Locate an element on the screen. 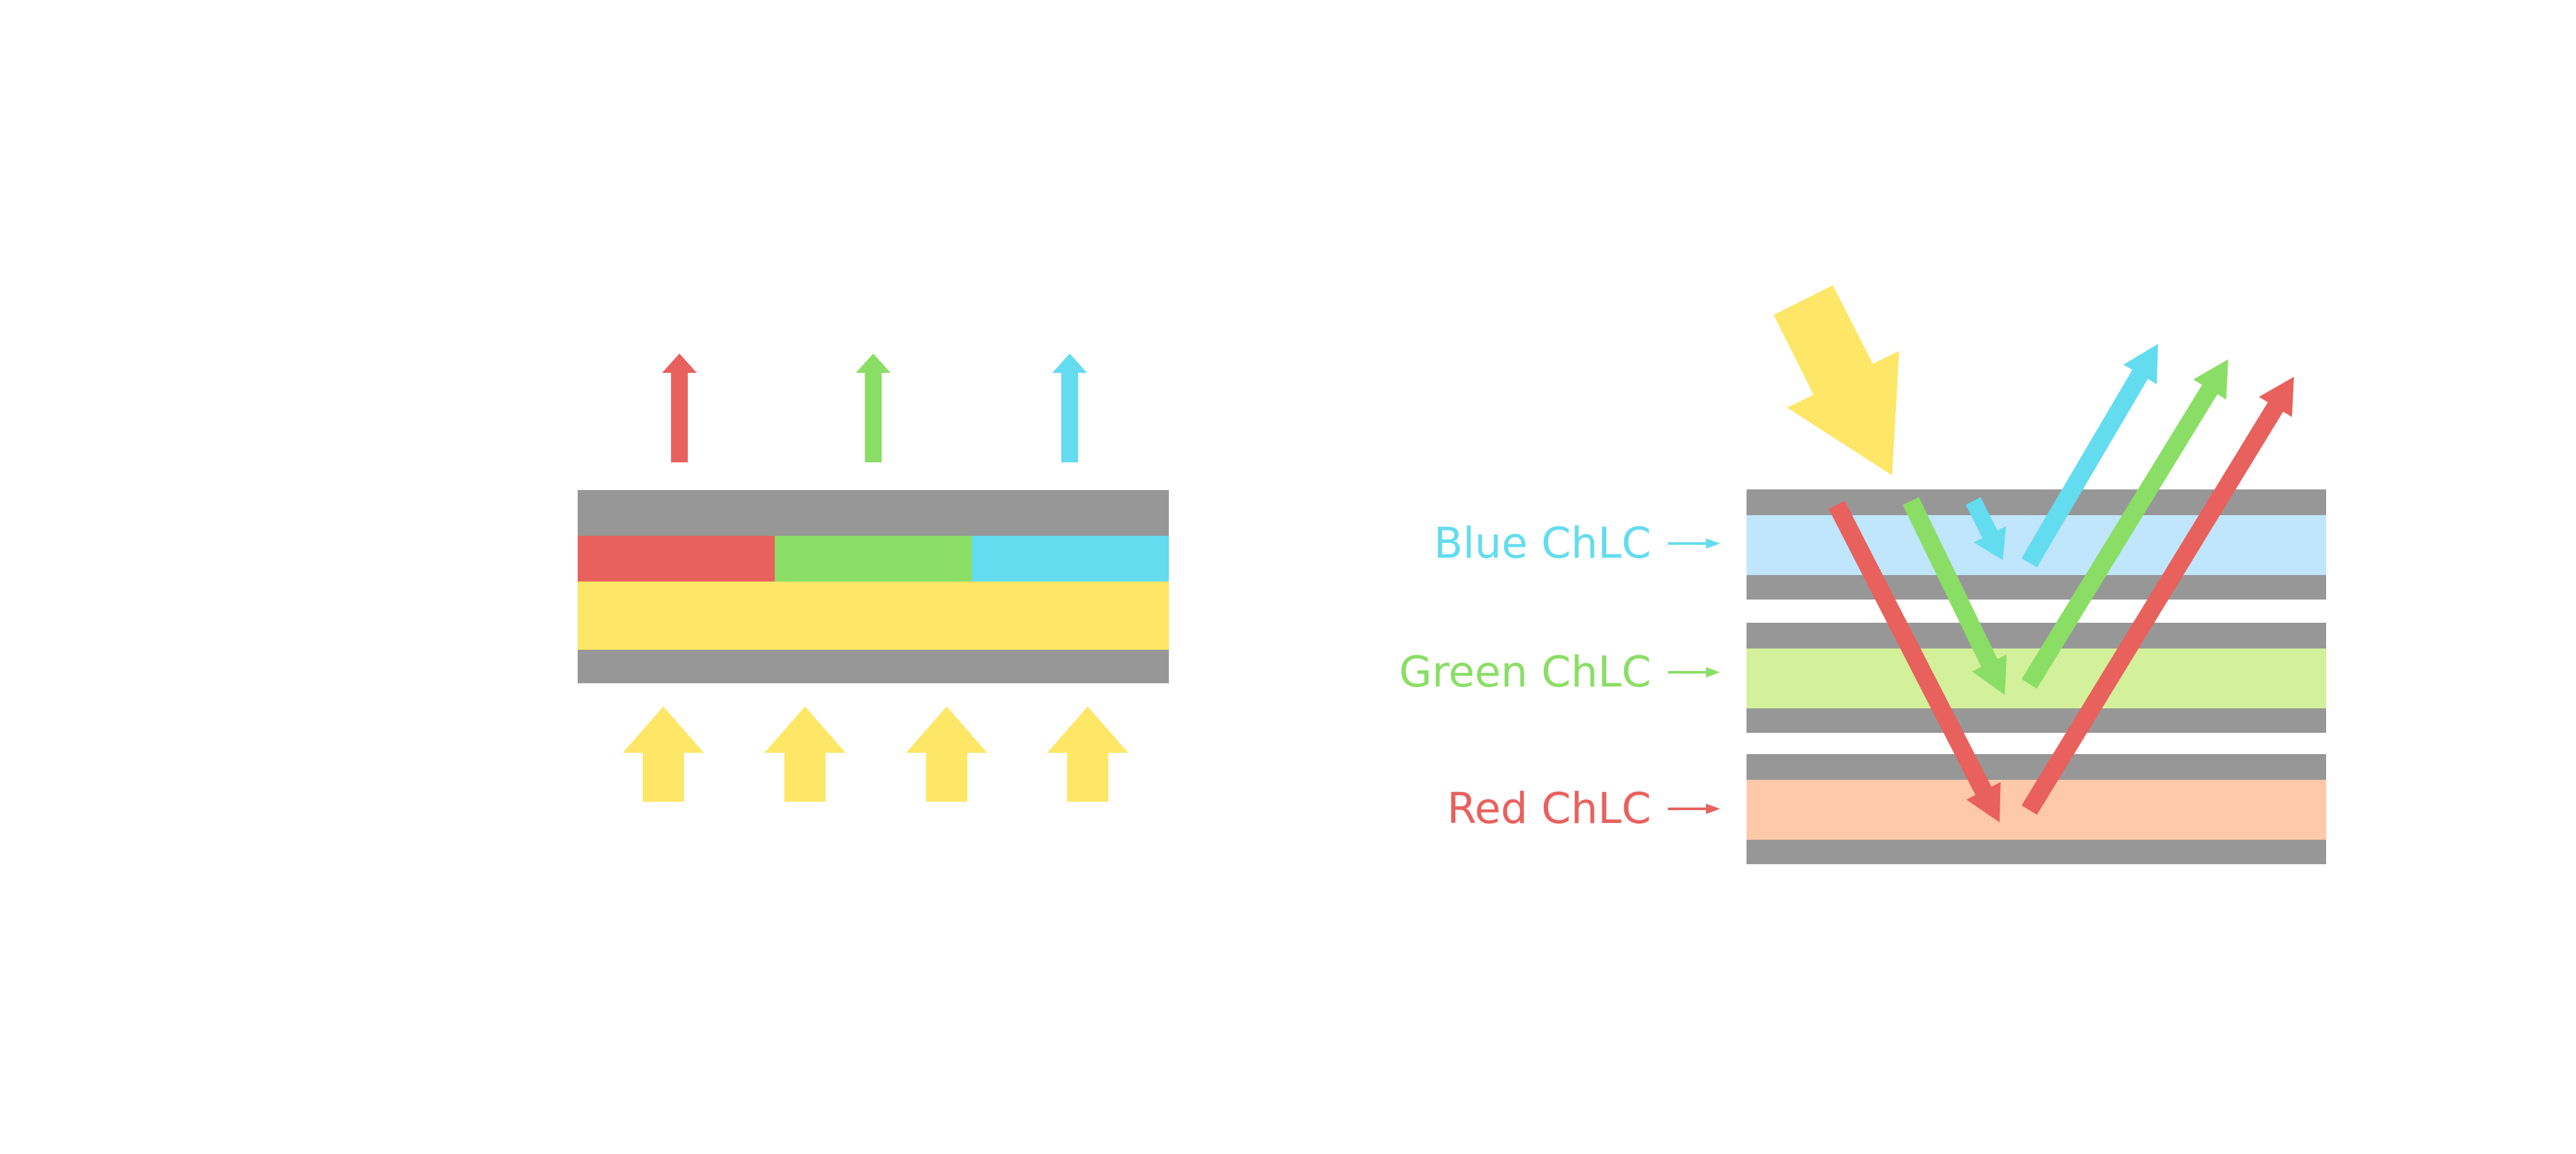 This screenshot has width=2576, height=1154. red-chlc-top-substrate is located at coordinates (2037, 767).